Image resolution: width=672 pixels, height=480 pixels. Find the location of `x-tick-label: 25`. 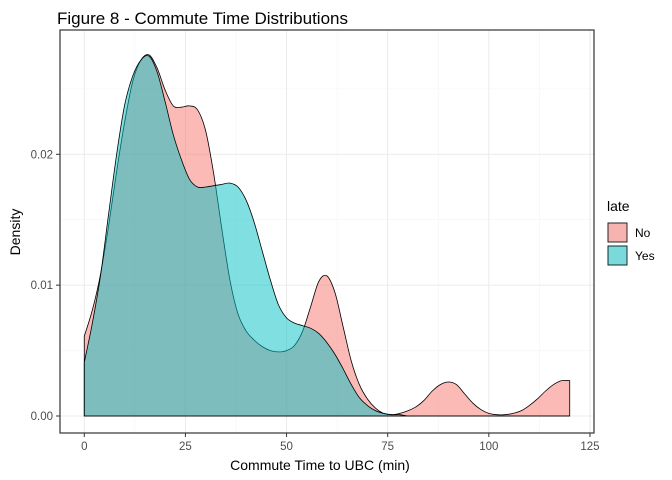

x-tick-label: 25 is located at coordinates (185, 447).